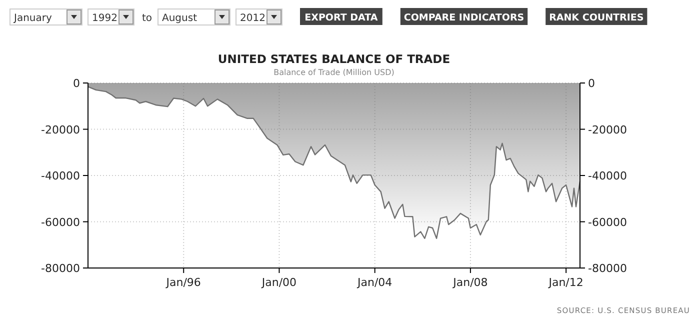 The height and width of the screenshot is (324, 700). Describe the element at coordinates (464, 18) in the screenshot. I see `text: COMPARE INDICATORS` at that location.